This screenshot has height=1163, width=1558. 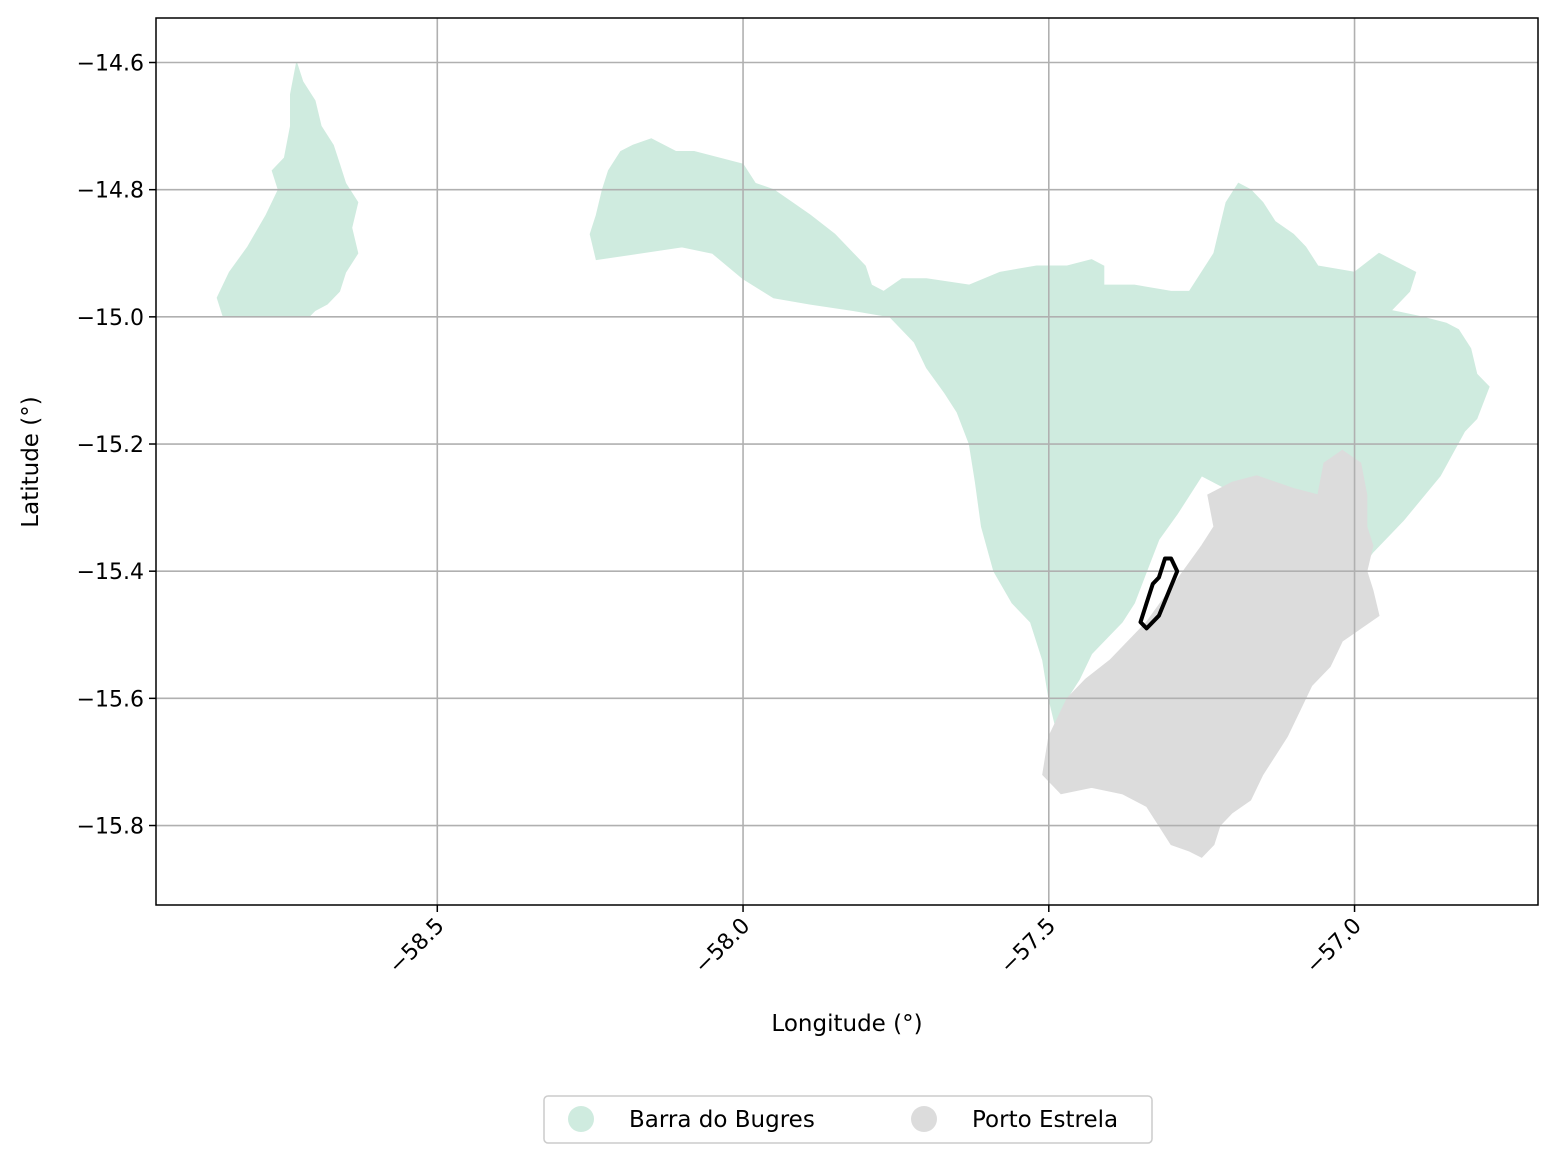 What do you see at coordinates (31, 461) in the screenshot?
I see `y-axis-title: Latitude (°)` at bounding box center [31, 461].